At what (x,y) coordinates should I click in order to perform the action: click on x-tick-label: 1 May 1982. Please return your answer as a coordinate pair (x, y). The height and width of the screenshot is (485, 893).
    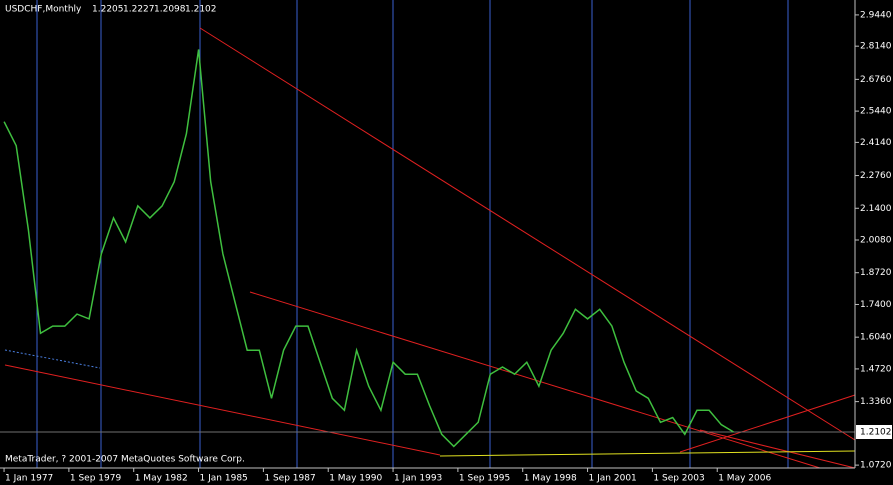
    Looking at the image, I should click on (161, 479).